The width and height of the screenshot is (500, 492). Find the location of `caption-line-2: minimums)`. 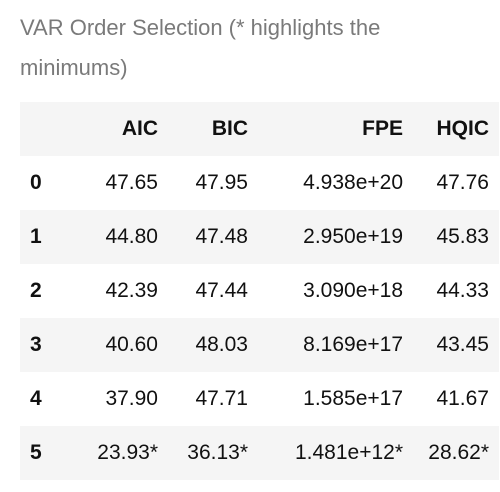

caption-line-2: minimums) is located at coordinates (74, 67).